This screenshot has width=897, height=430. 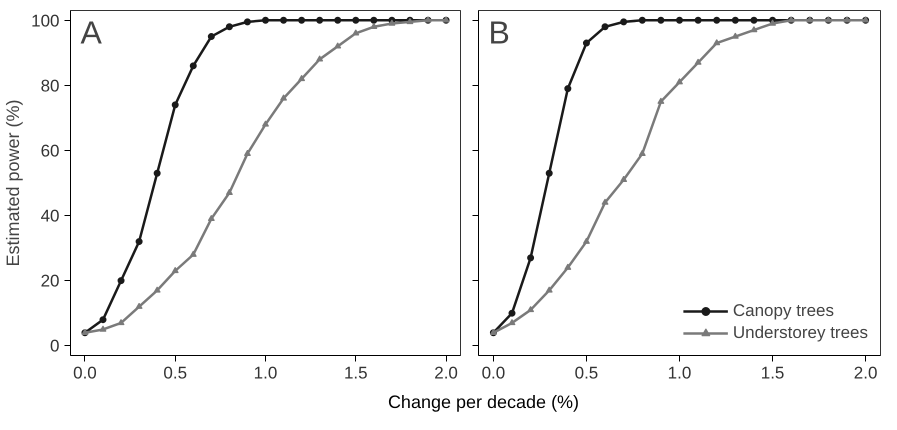 What do you see at coordinates (55, 346) in the screenshot?
I see `y-tick-label: 0` at bounding box center [55, 346].